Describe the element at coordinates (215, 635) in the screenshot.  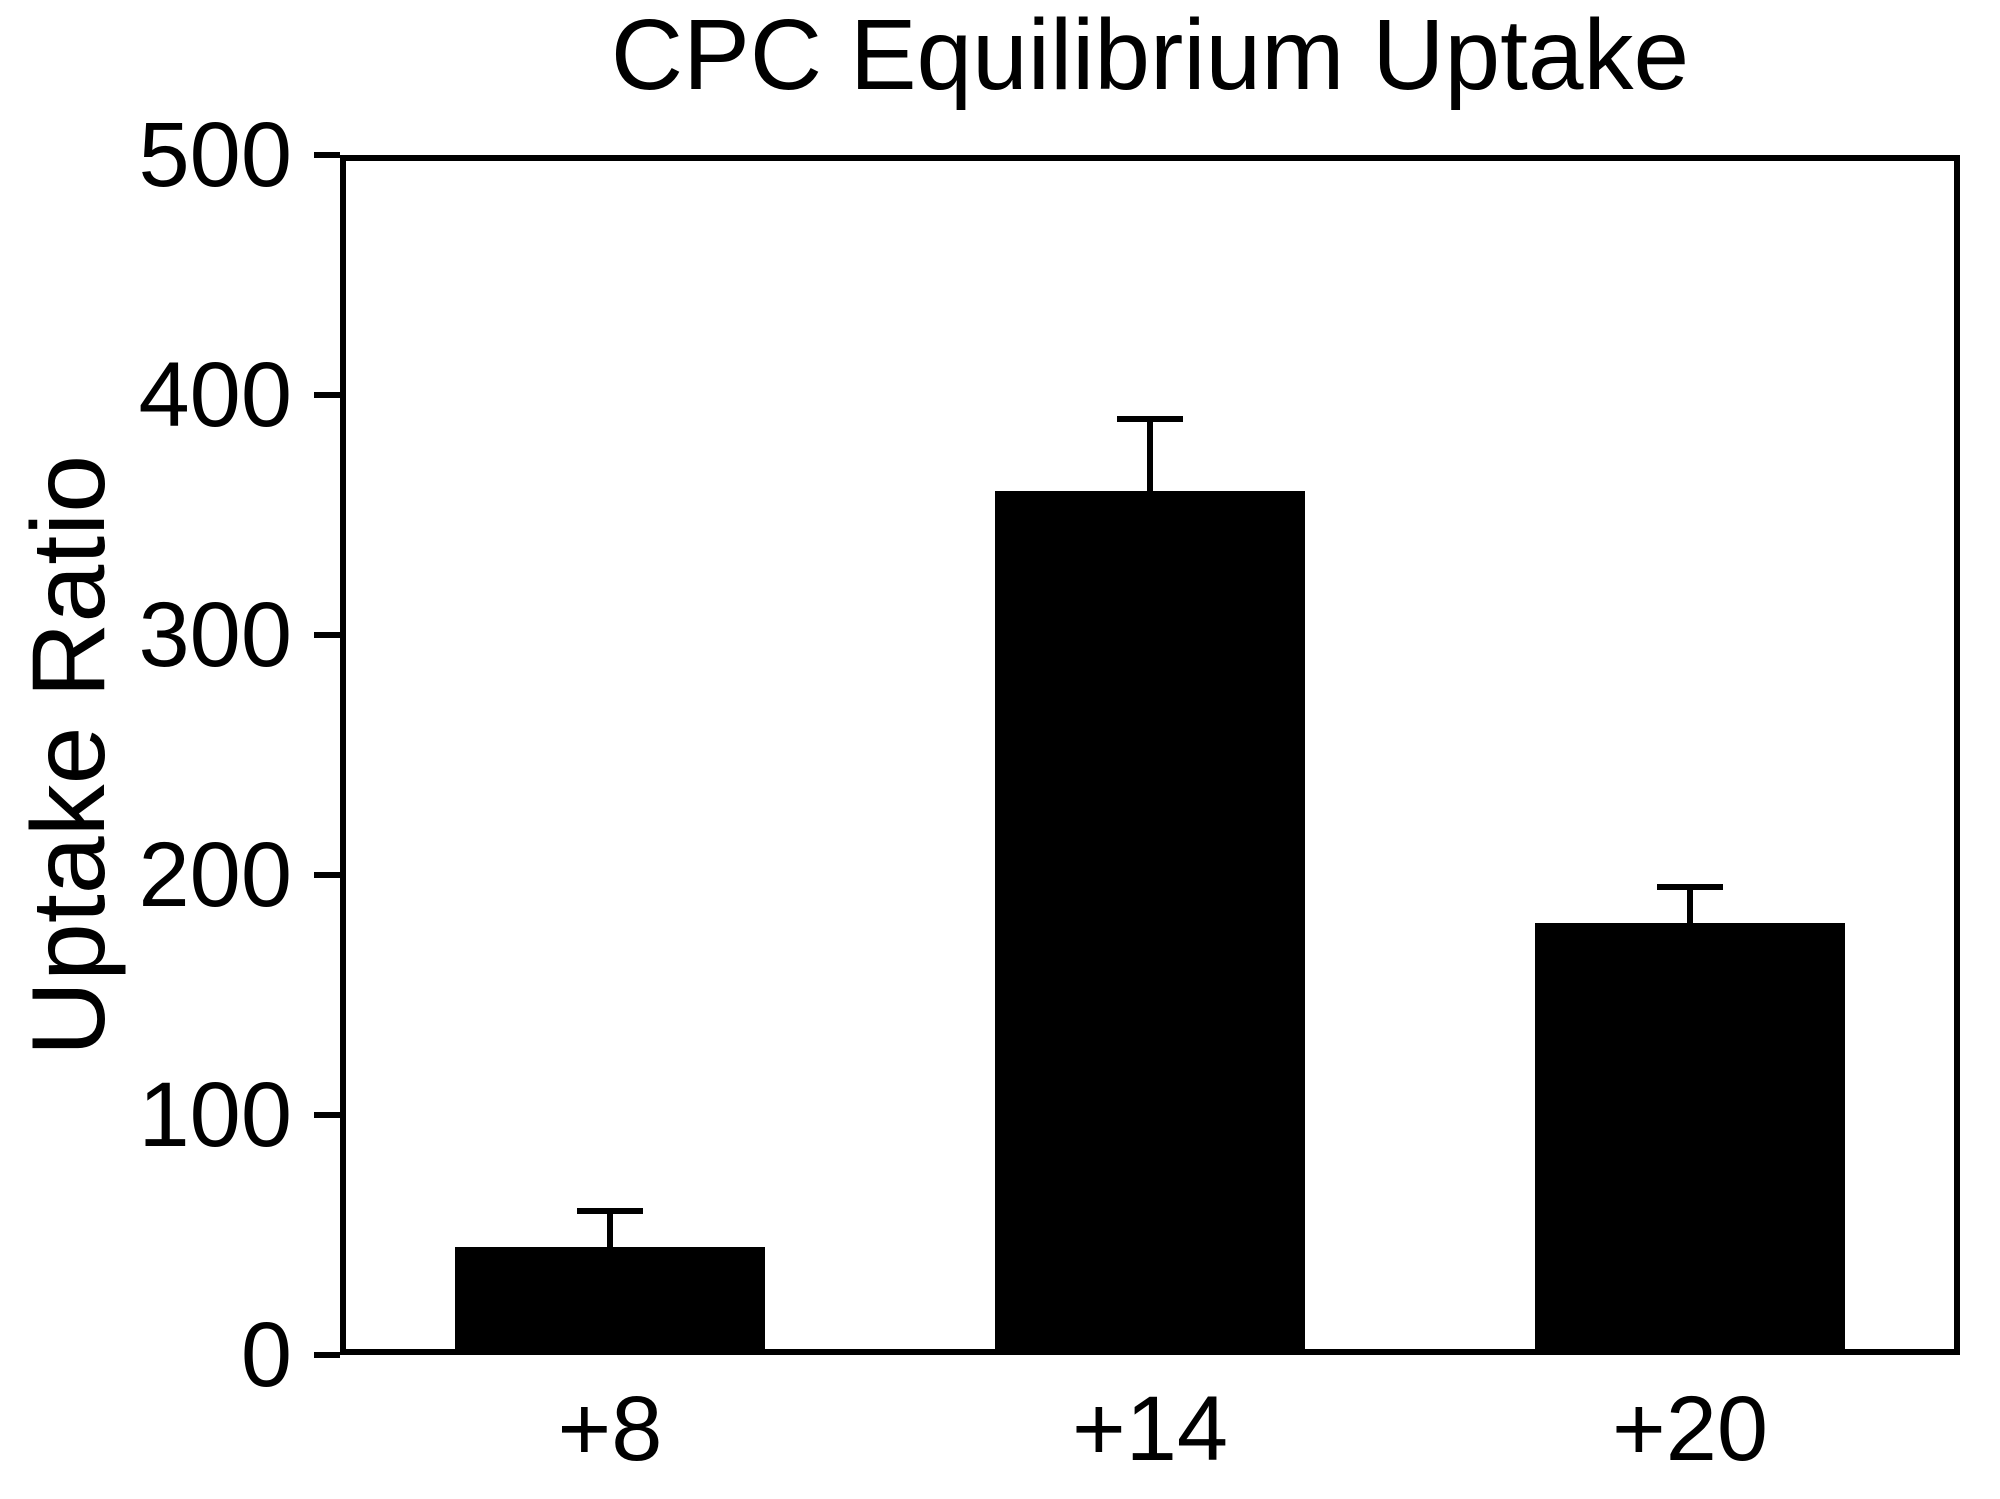
I see `y-tick-label: 300` at that location.